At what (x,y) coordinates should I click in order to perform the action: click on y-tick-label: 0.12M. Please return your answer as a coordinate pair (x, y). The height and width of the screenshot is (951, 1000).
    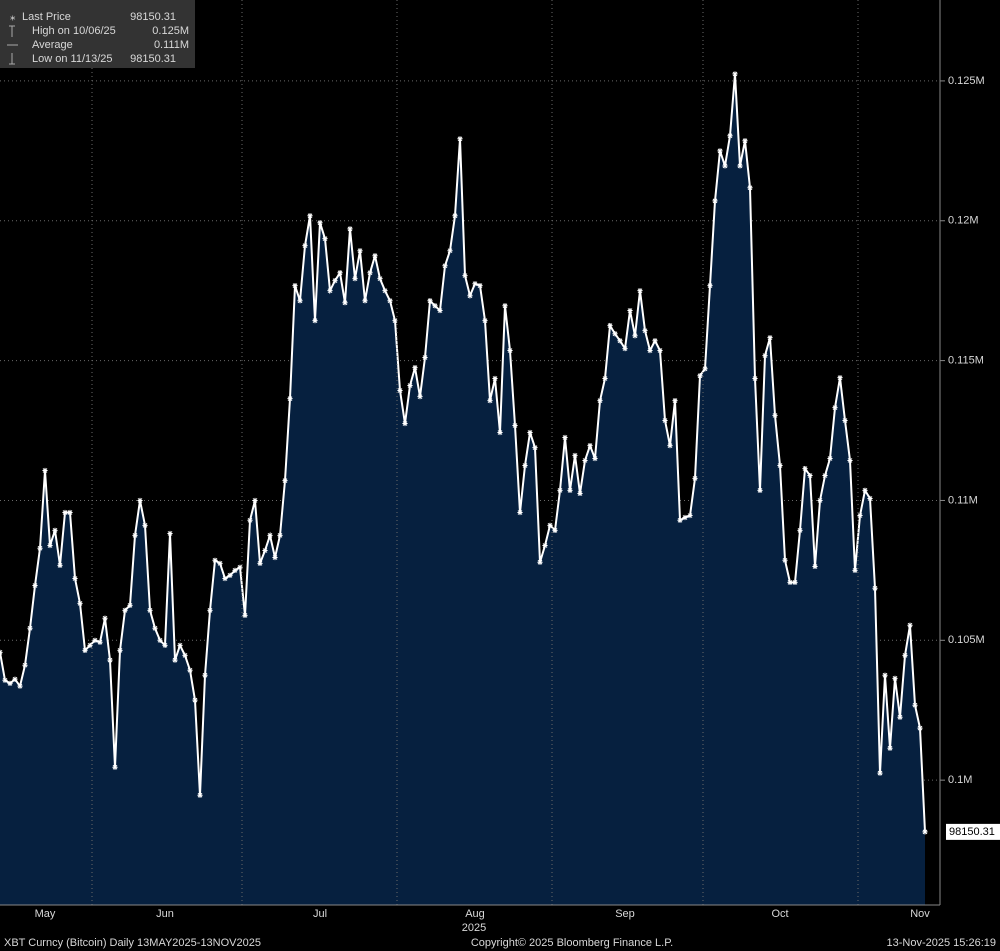
    Looking at the image, I should click on (963, 221).